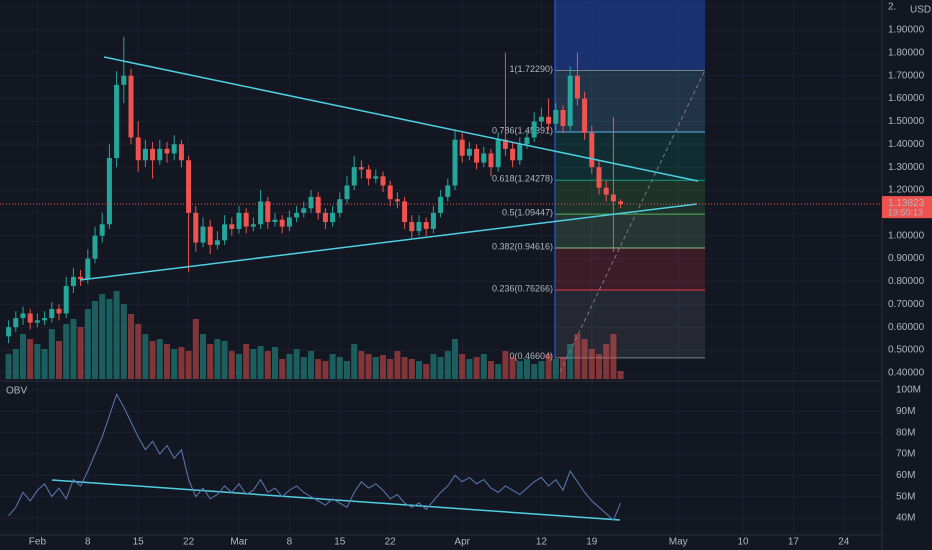 This screenshot has width=932, height=550. What do you see at coordinates (794, 542) in the screenshot?
I see `x-tick-label: 17` at bounding box center [794, 542].